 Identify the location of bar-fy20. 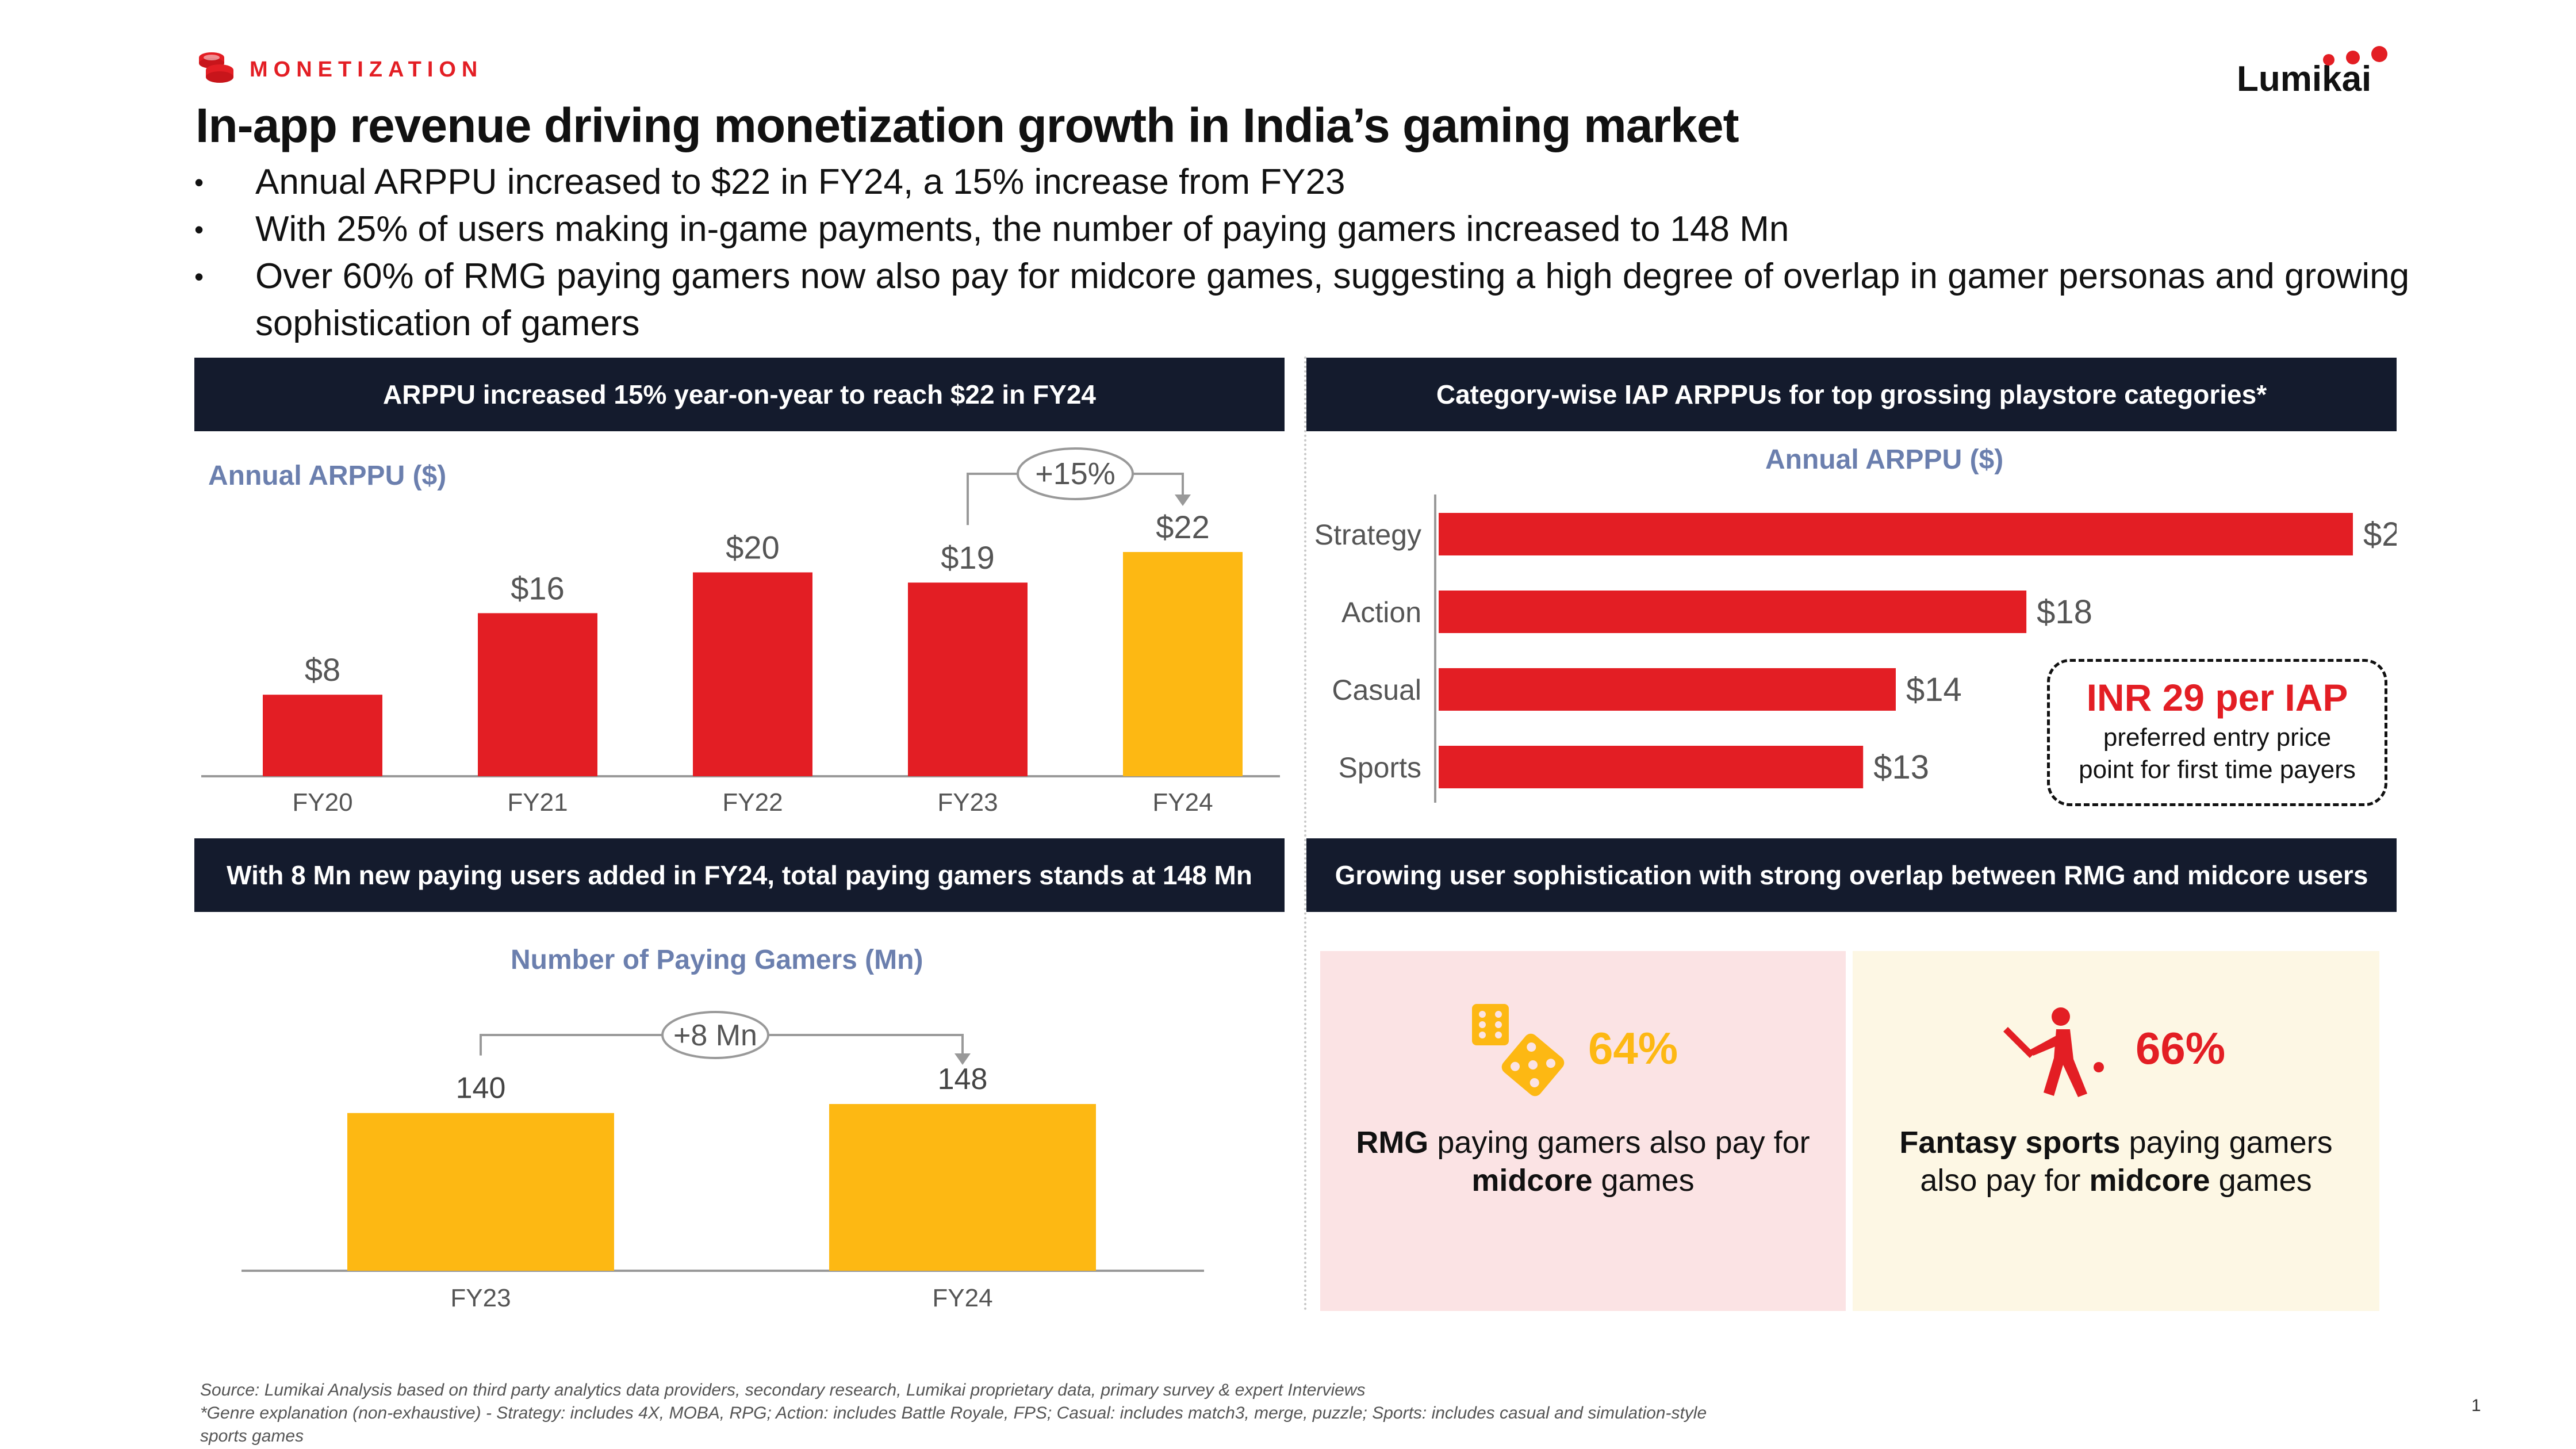
(322, 735).